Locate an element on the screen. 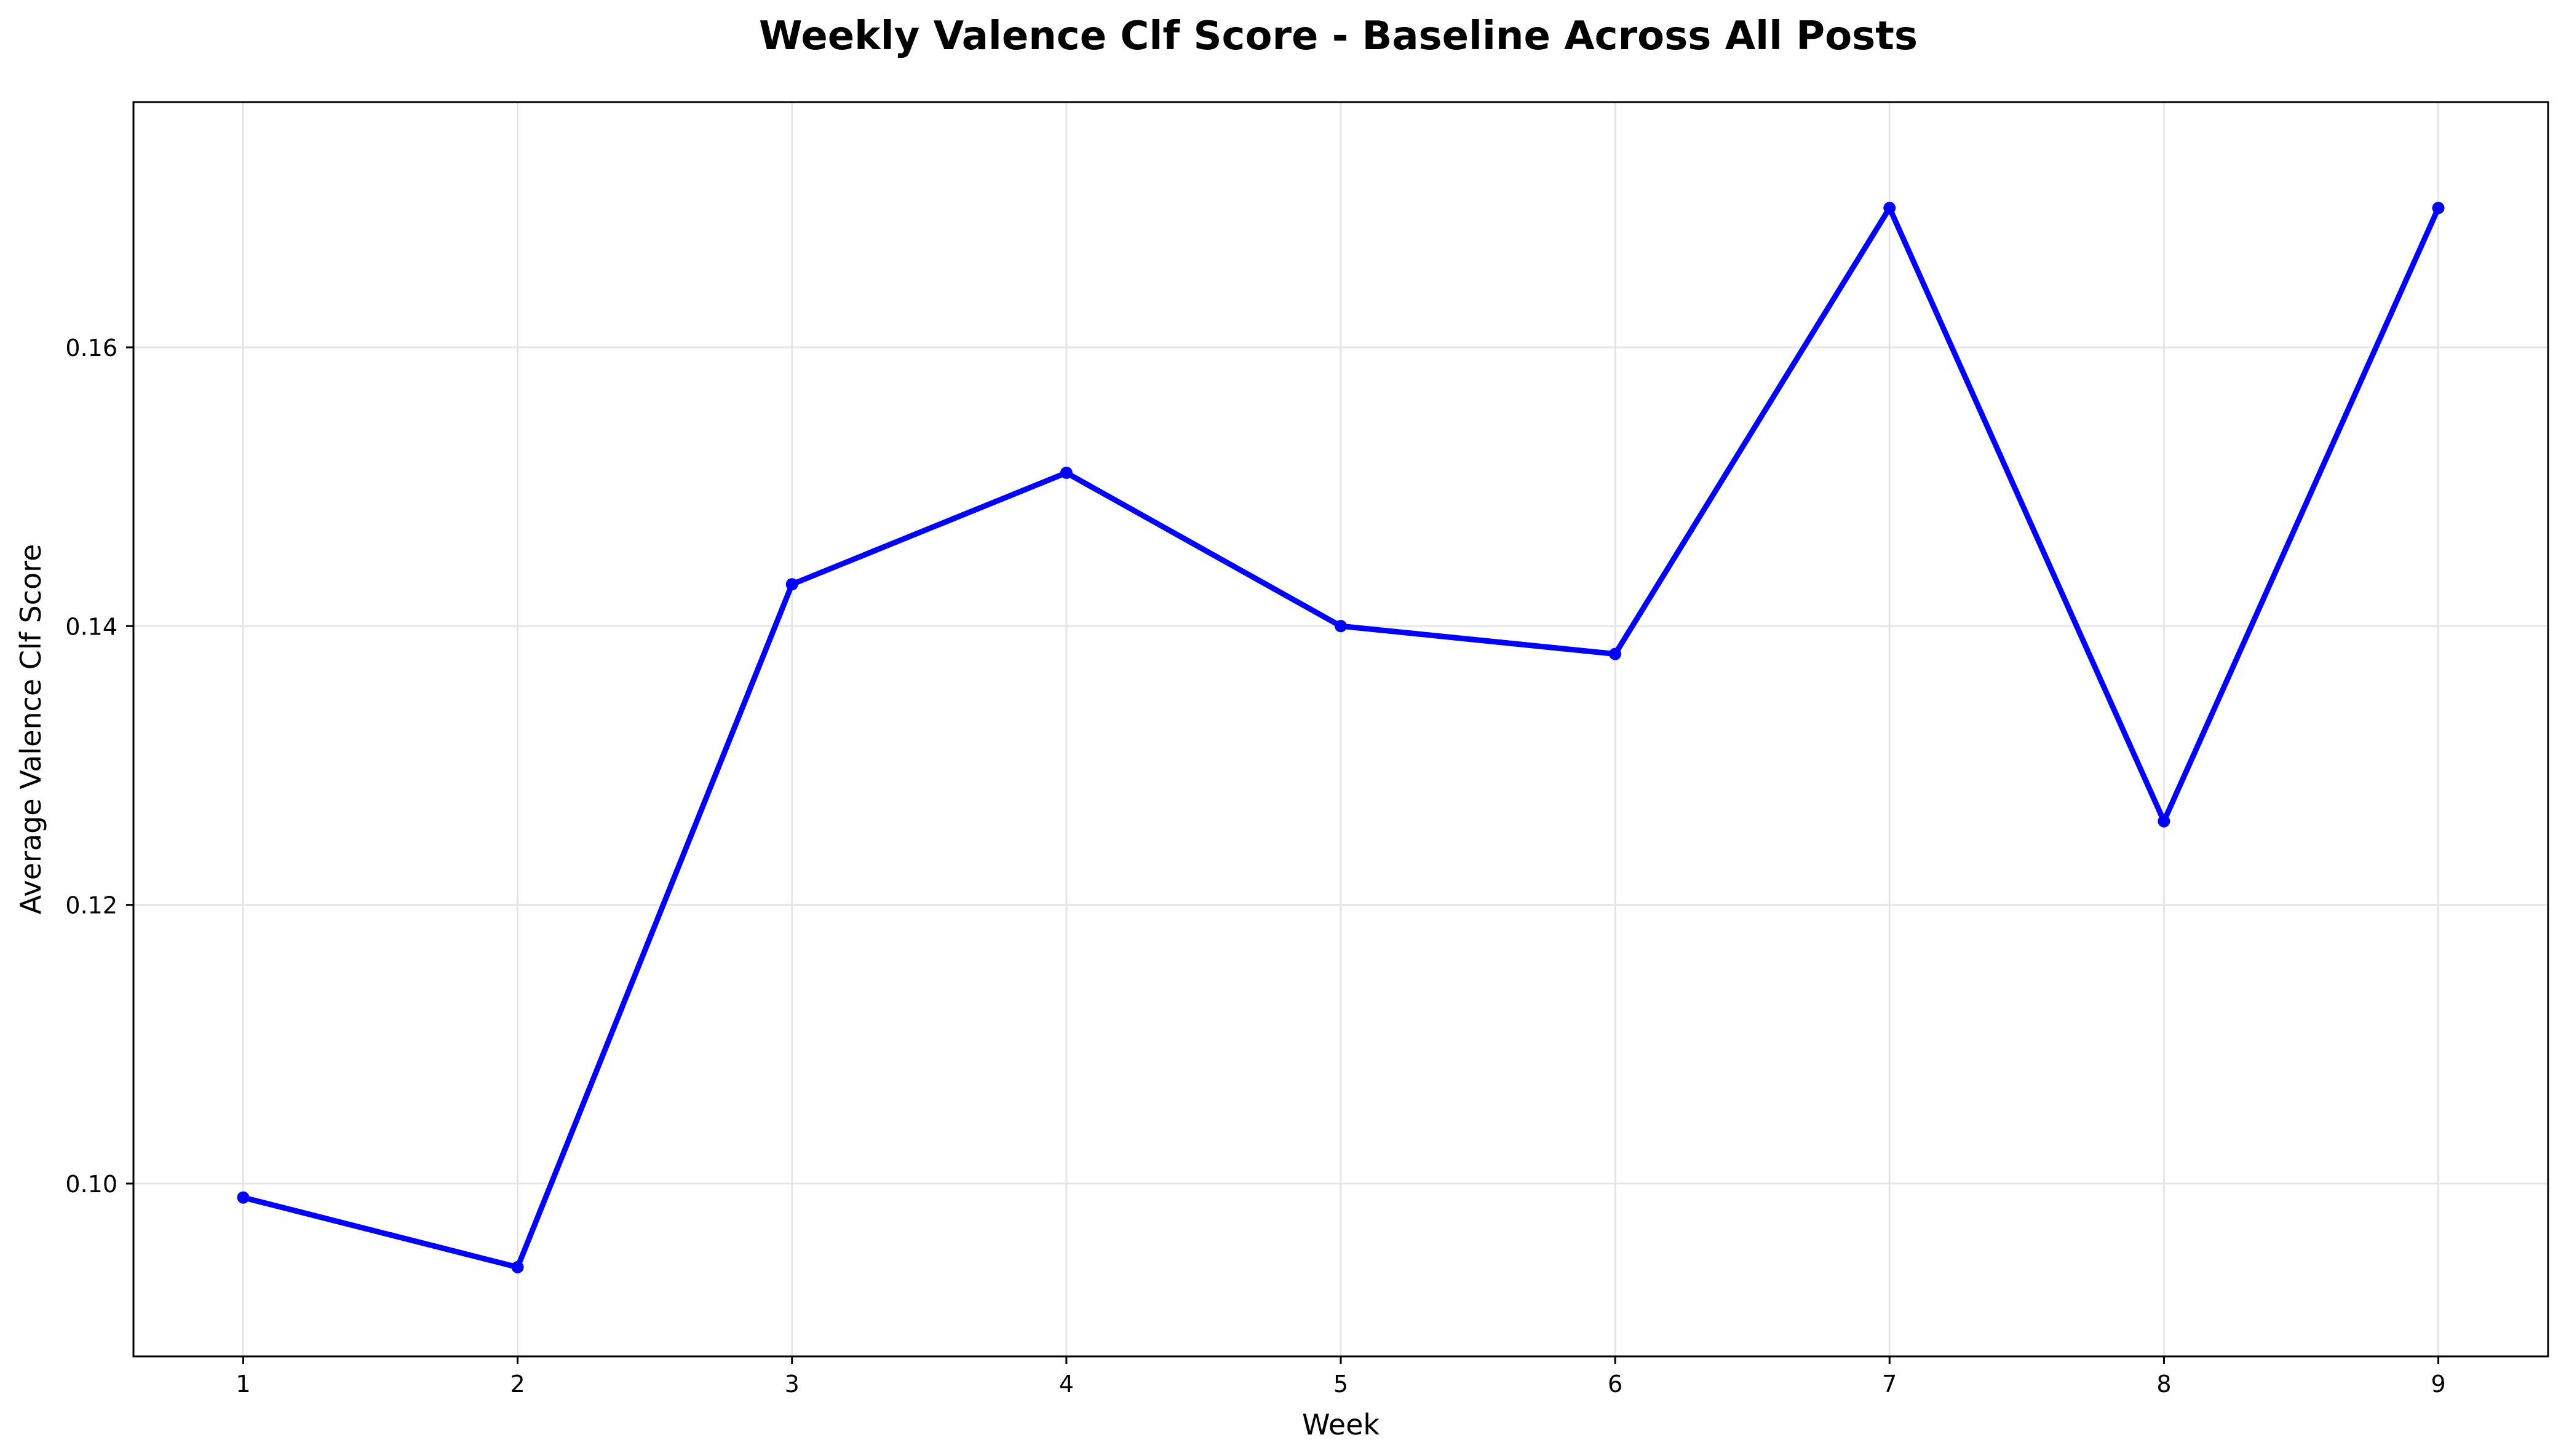 This screenshot has height=1456, width=2561. y-tick-label: 0.14 is located at coordinates (91, 626).